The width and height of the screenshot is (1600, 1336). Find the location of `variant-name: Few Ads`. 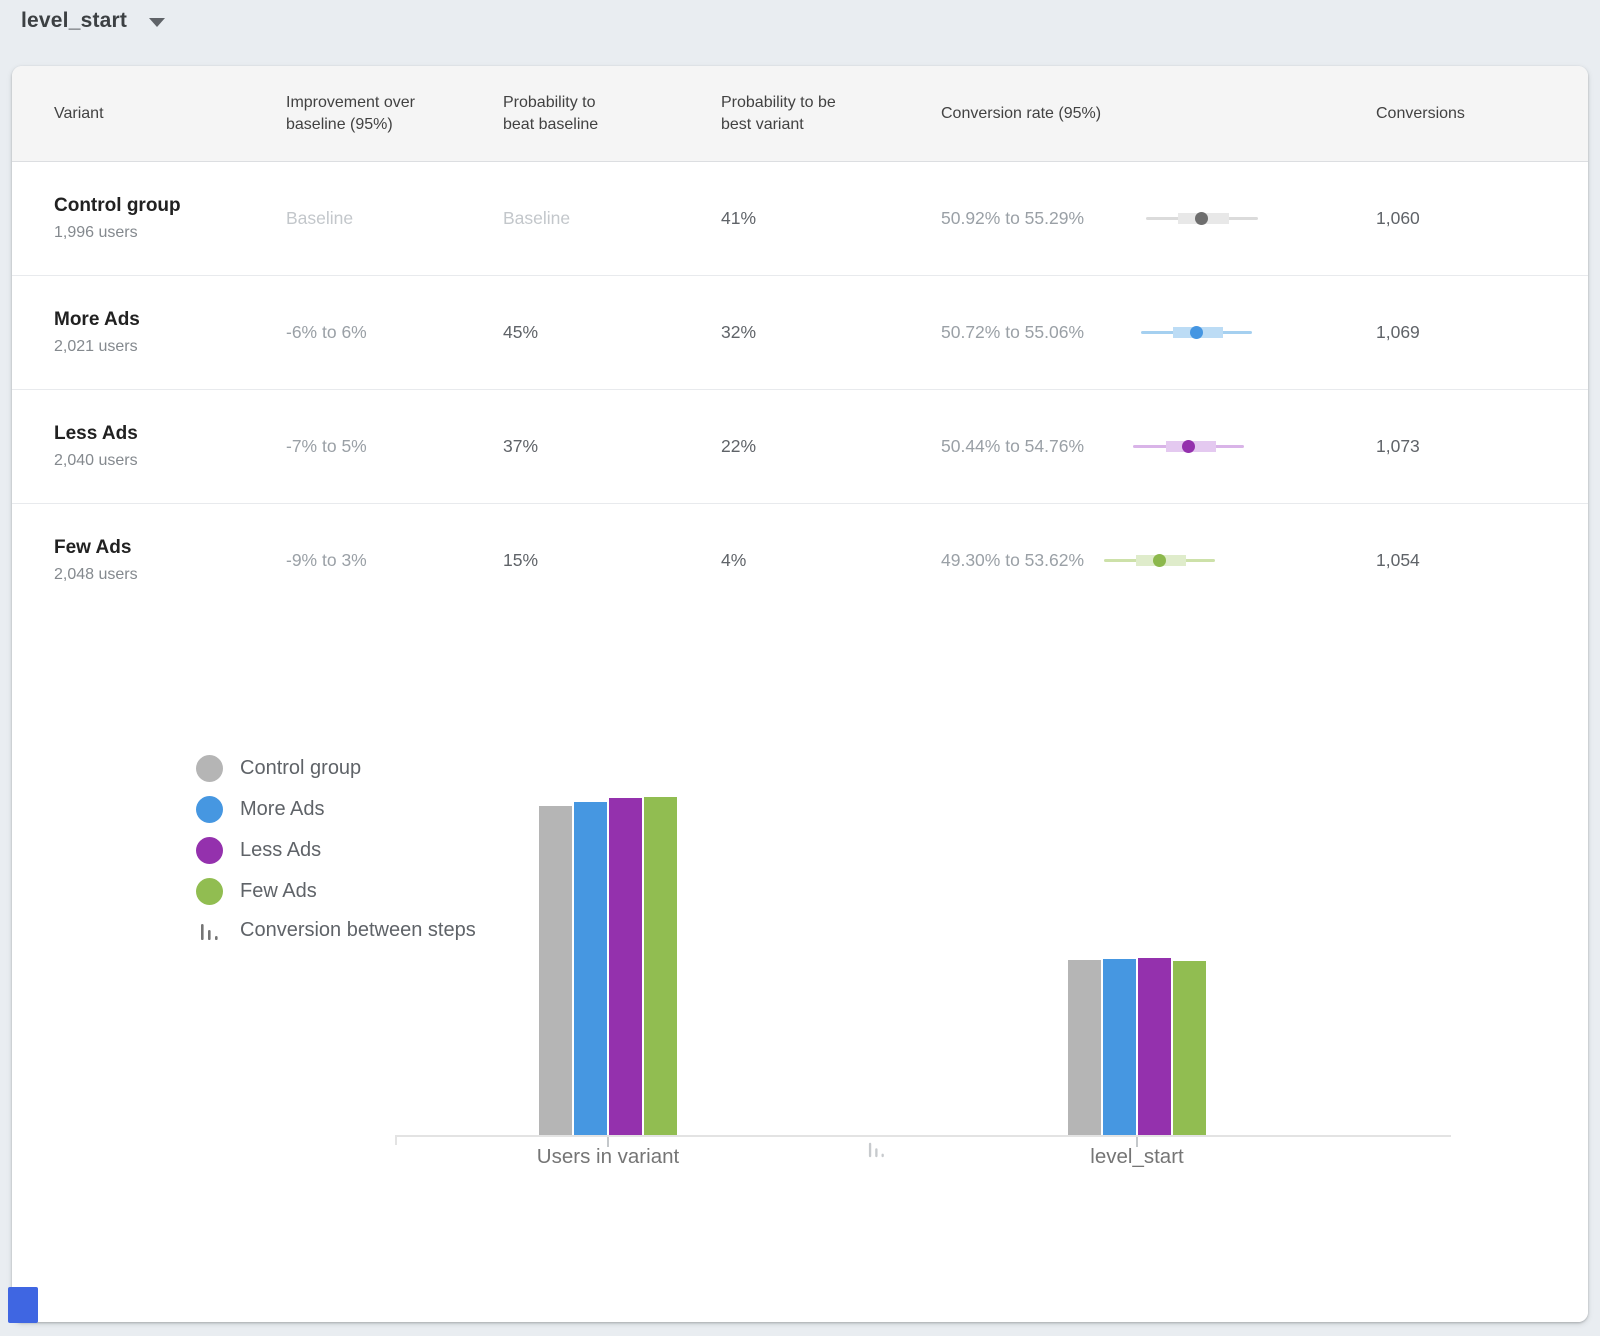

variant-name: Few Ads is located at coordinates (93, 547).